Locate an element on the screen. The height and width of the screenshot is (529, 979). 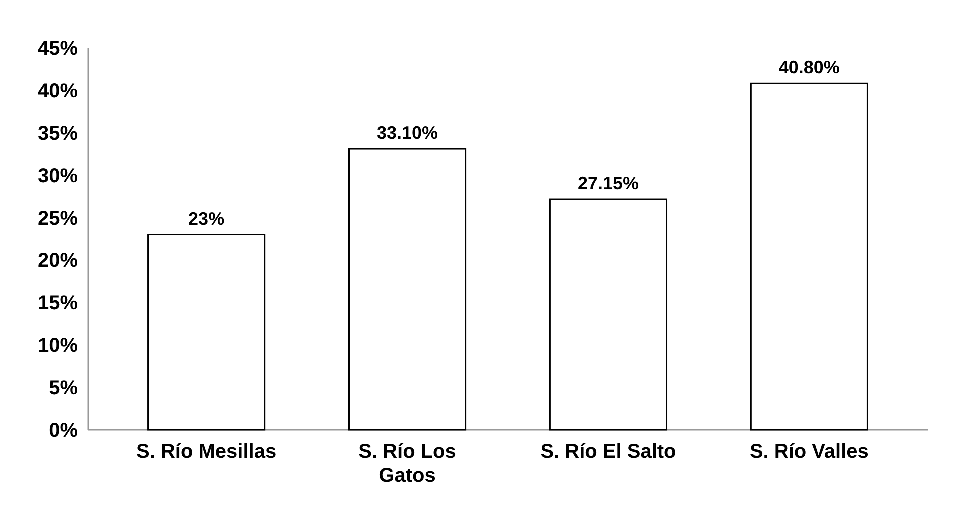
x-tick-label: S. Río Los Gatos is located at coordinates (407, 464).